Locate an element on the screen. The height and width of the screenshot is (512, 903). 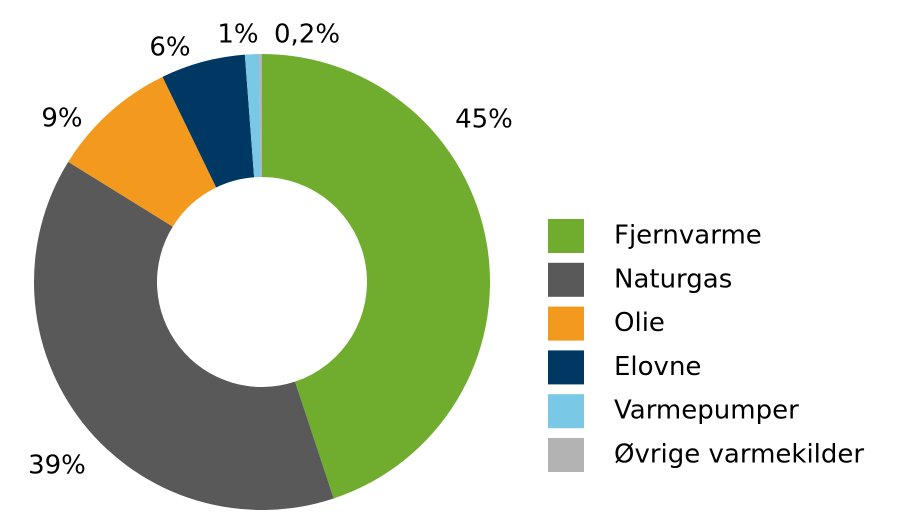
legend-label: Olie is located at coordinates (639, 323).